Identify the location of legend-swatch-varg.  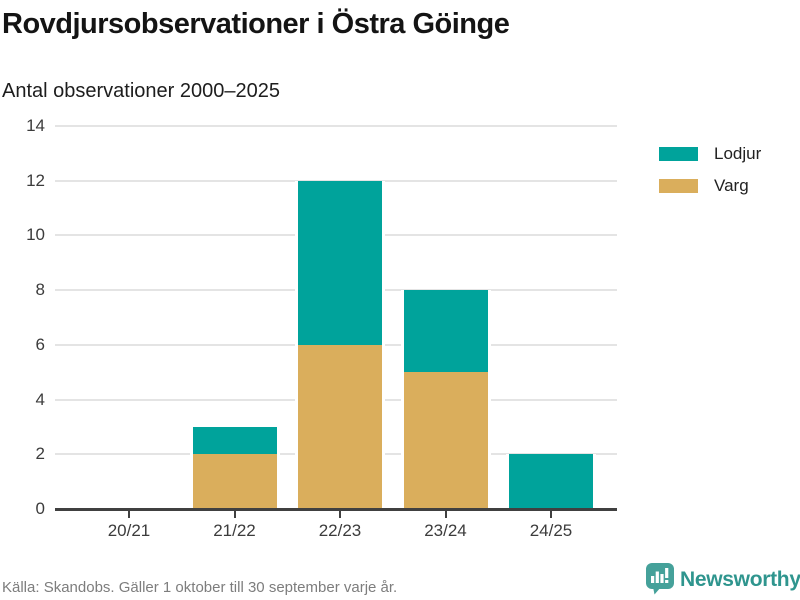
(678, 186).